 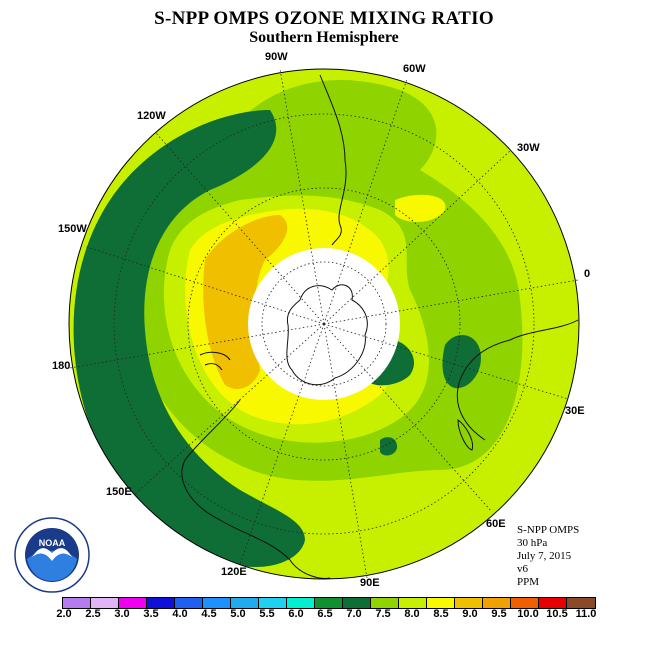 What do you see at coordinates (151, 614) in the screenshot?
I see `colorbar-tick-label: 3.5` at bounding box center [151, 614].